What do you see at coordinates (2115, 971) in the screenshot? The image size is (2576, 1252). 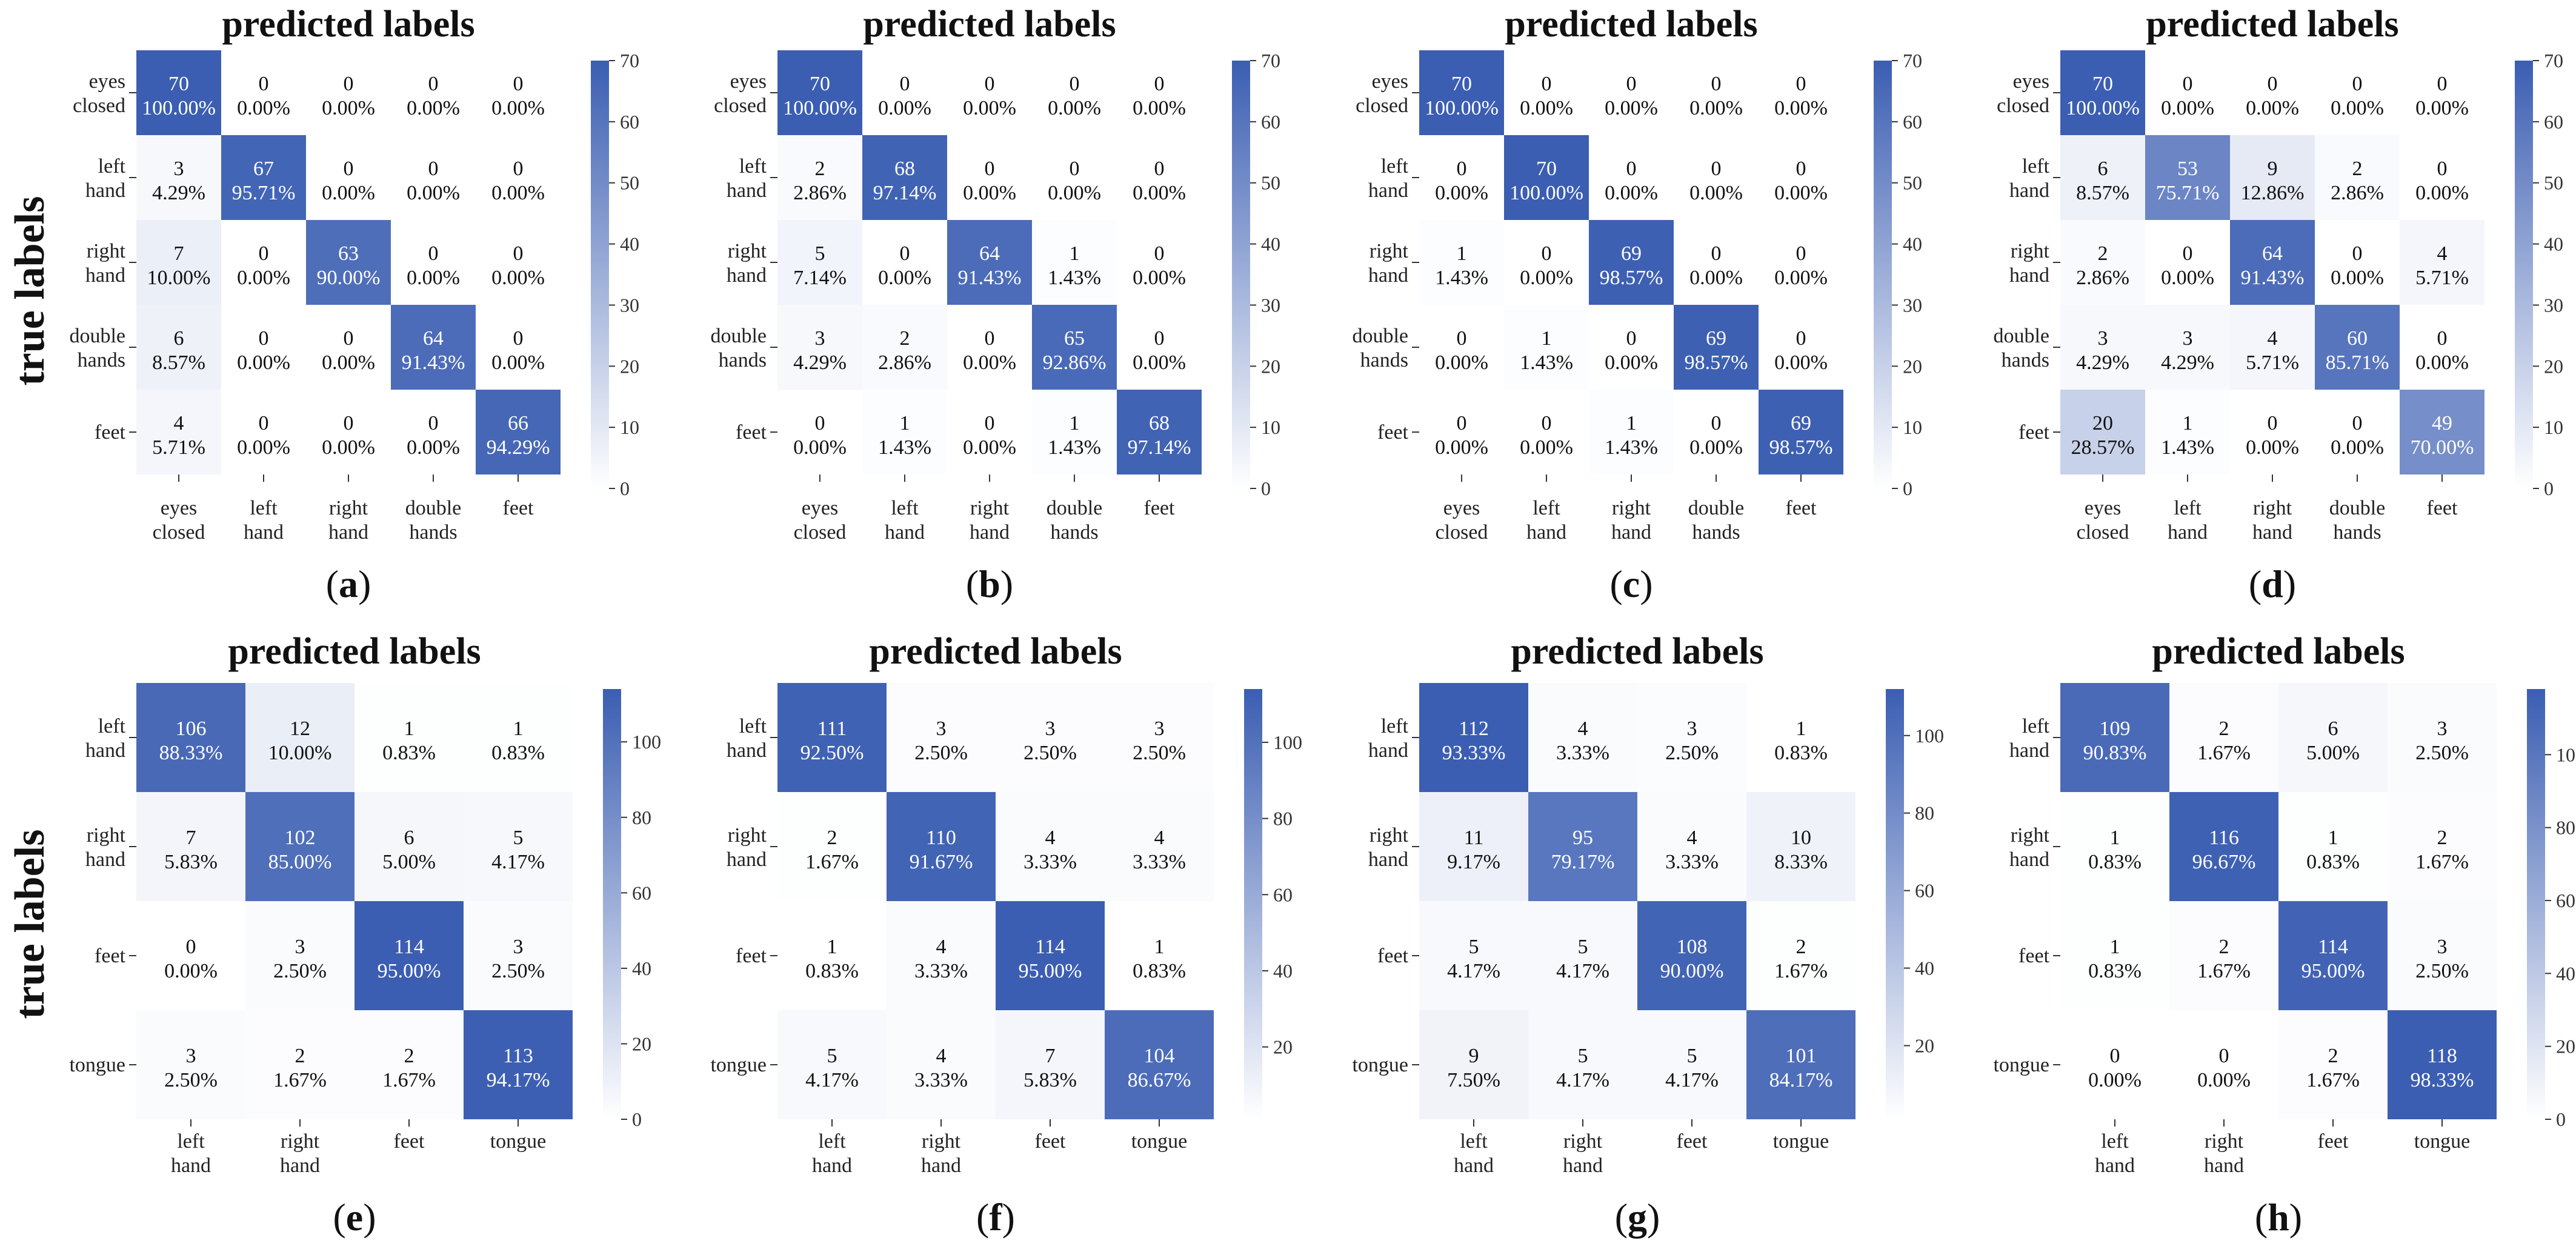 I see `cell-percent: 0.83%` at bounding box center [2115, 971].